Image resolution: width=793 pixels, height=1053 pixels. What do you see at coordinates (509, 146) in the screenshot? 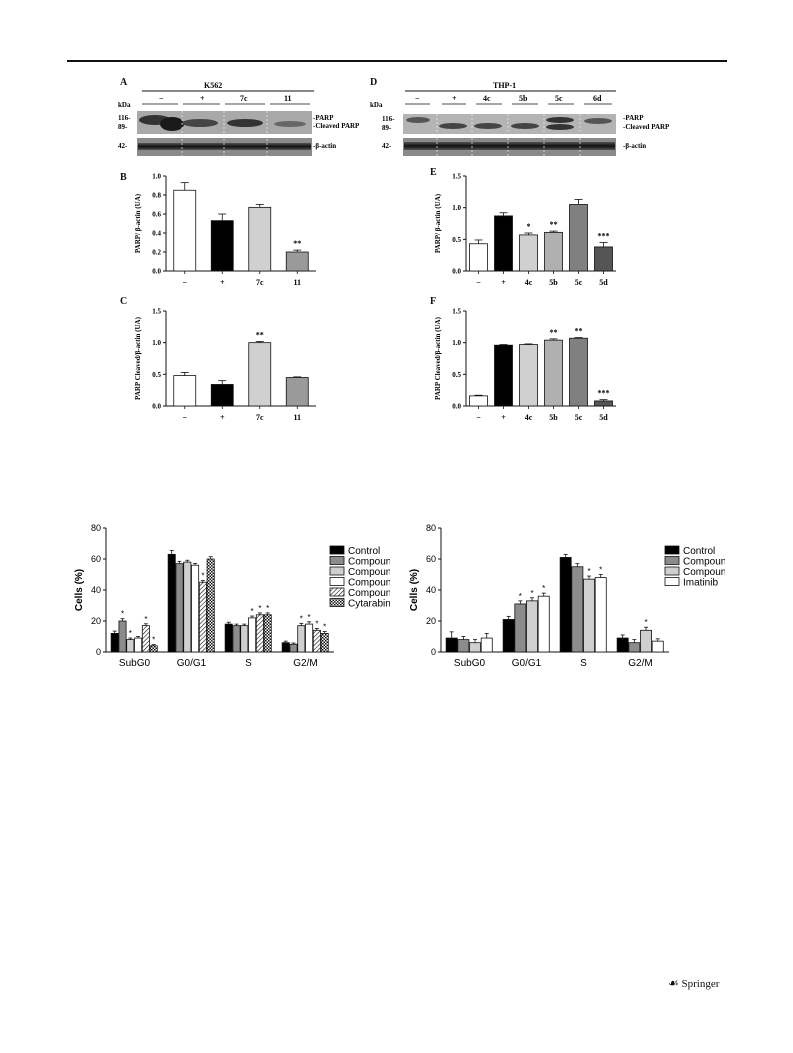
I see `blot-d-actin-band` at bounding box center [509, 146].